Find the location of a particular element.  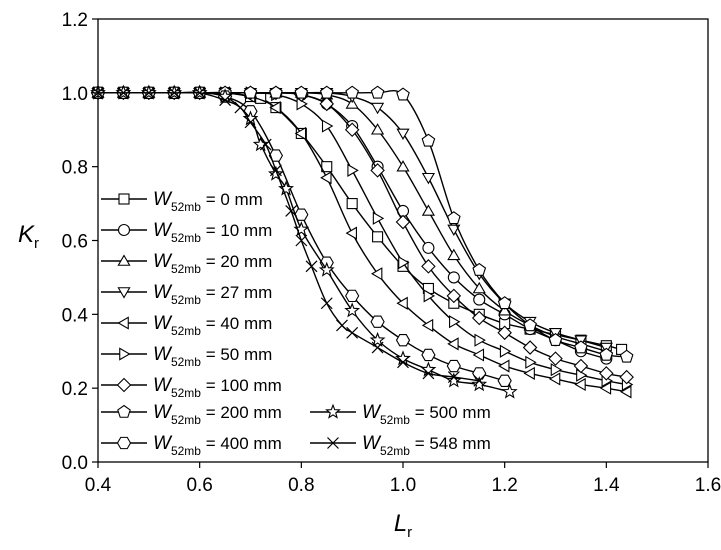

y-tick-label: 0.0 is located at coordinates (75, 463).